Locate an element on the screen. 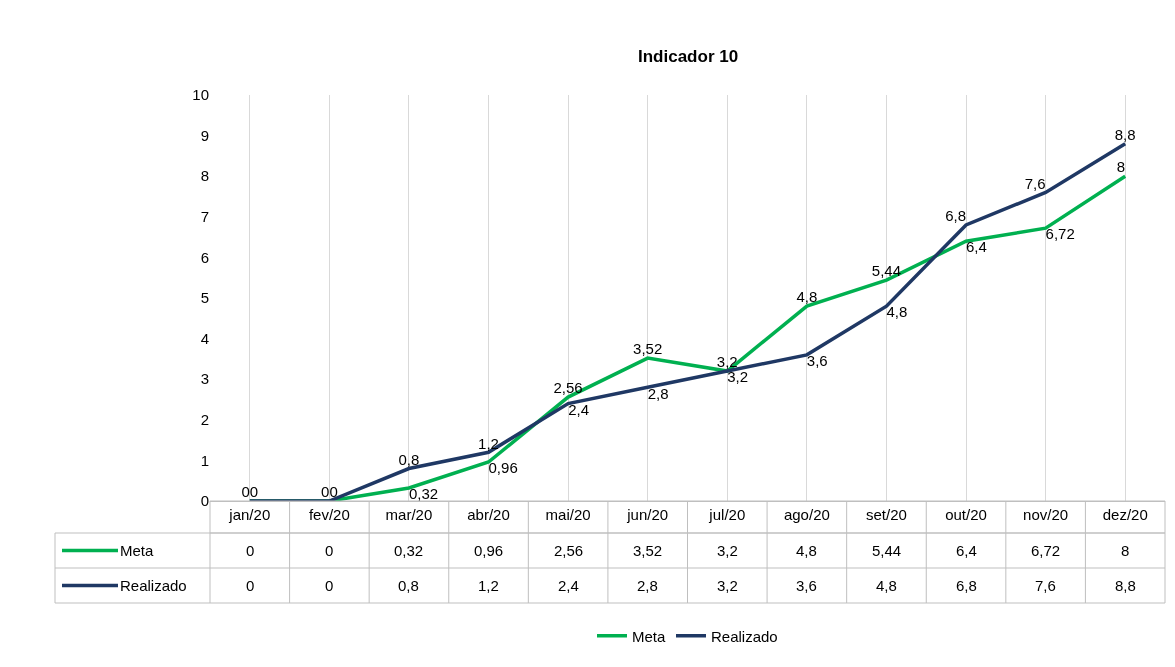  x-tick-label: jan/20 is located at coordinates (249, 514).